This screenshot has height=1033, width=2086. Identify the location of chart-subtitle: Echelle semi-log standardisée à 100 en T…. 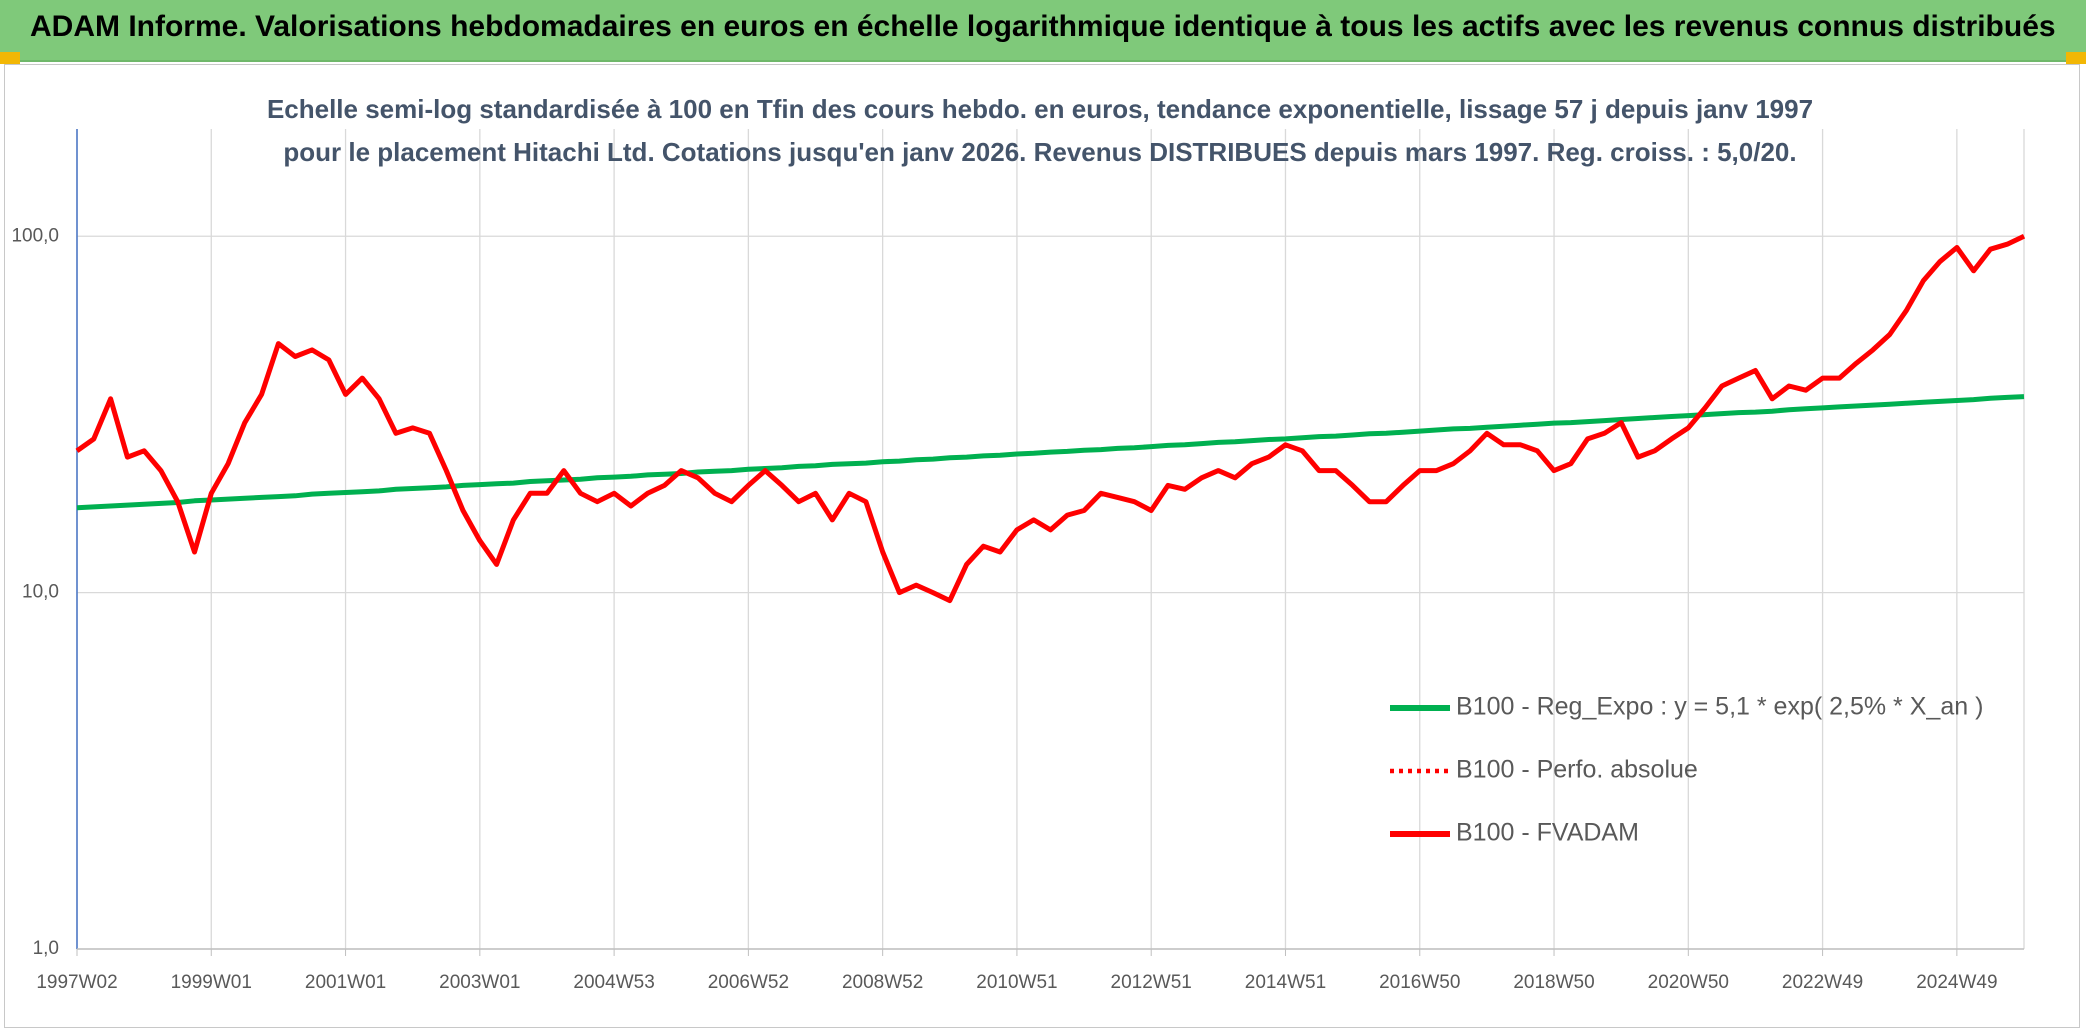
(1040, 130).